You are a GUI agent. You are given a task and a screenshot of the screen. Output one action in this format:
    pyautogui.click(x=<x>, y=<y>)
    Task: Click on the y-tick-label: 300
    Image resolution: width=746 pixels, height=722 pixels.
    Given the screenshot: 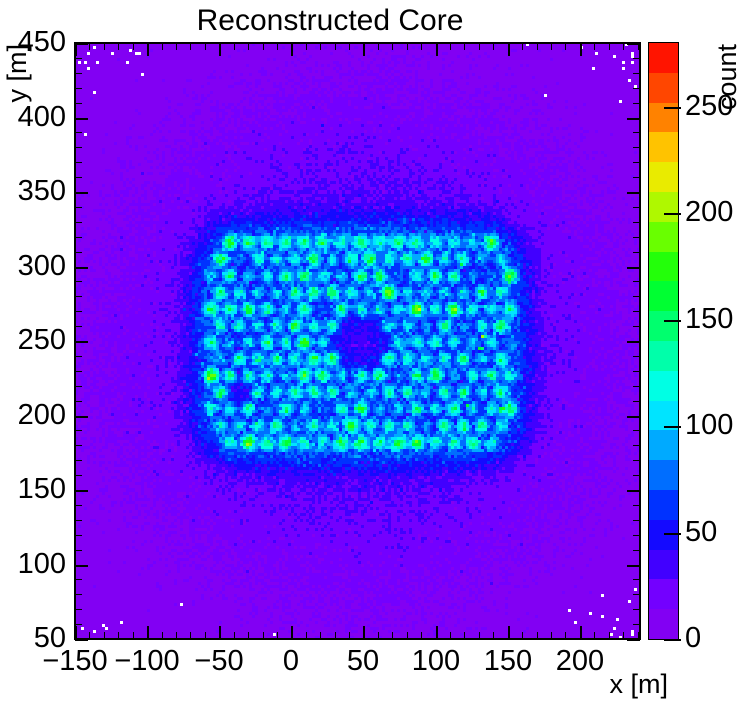 What is the action you would take?
    pyautogui.click(x=41, y=266)
    